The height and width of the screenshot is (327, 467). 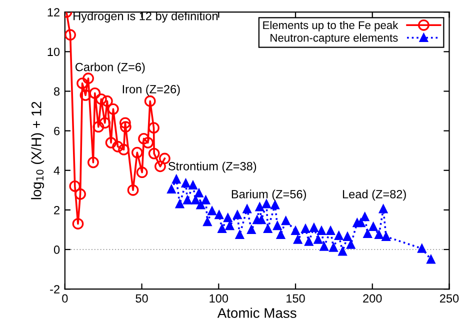 What do you see at coordinates (219, 298) in the screenshot?
I see `x-tick-label: 100` at bounding box center [219, 298].